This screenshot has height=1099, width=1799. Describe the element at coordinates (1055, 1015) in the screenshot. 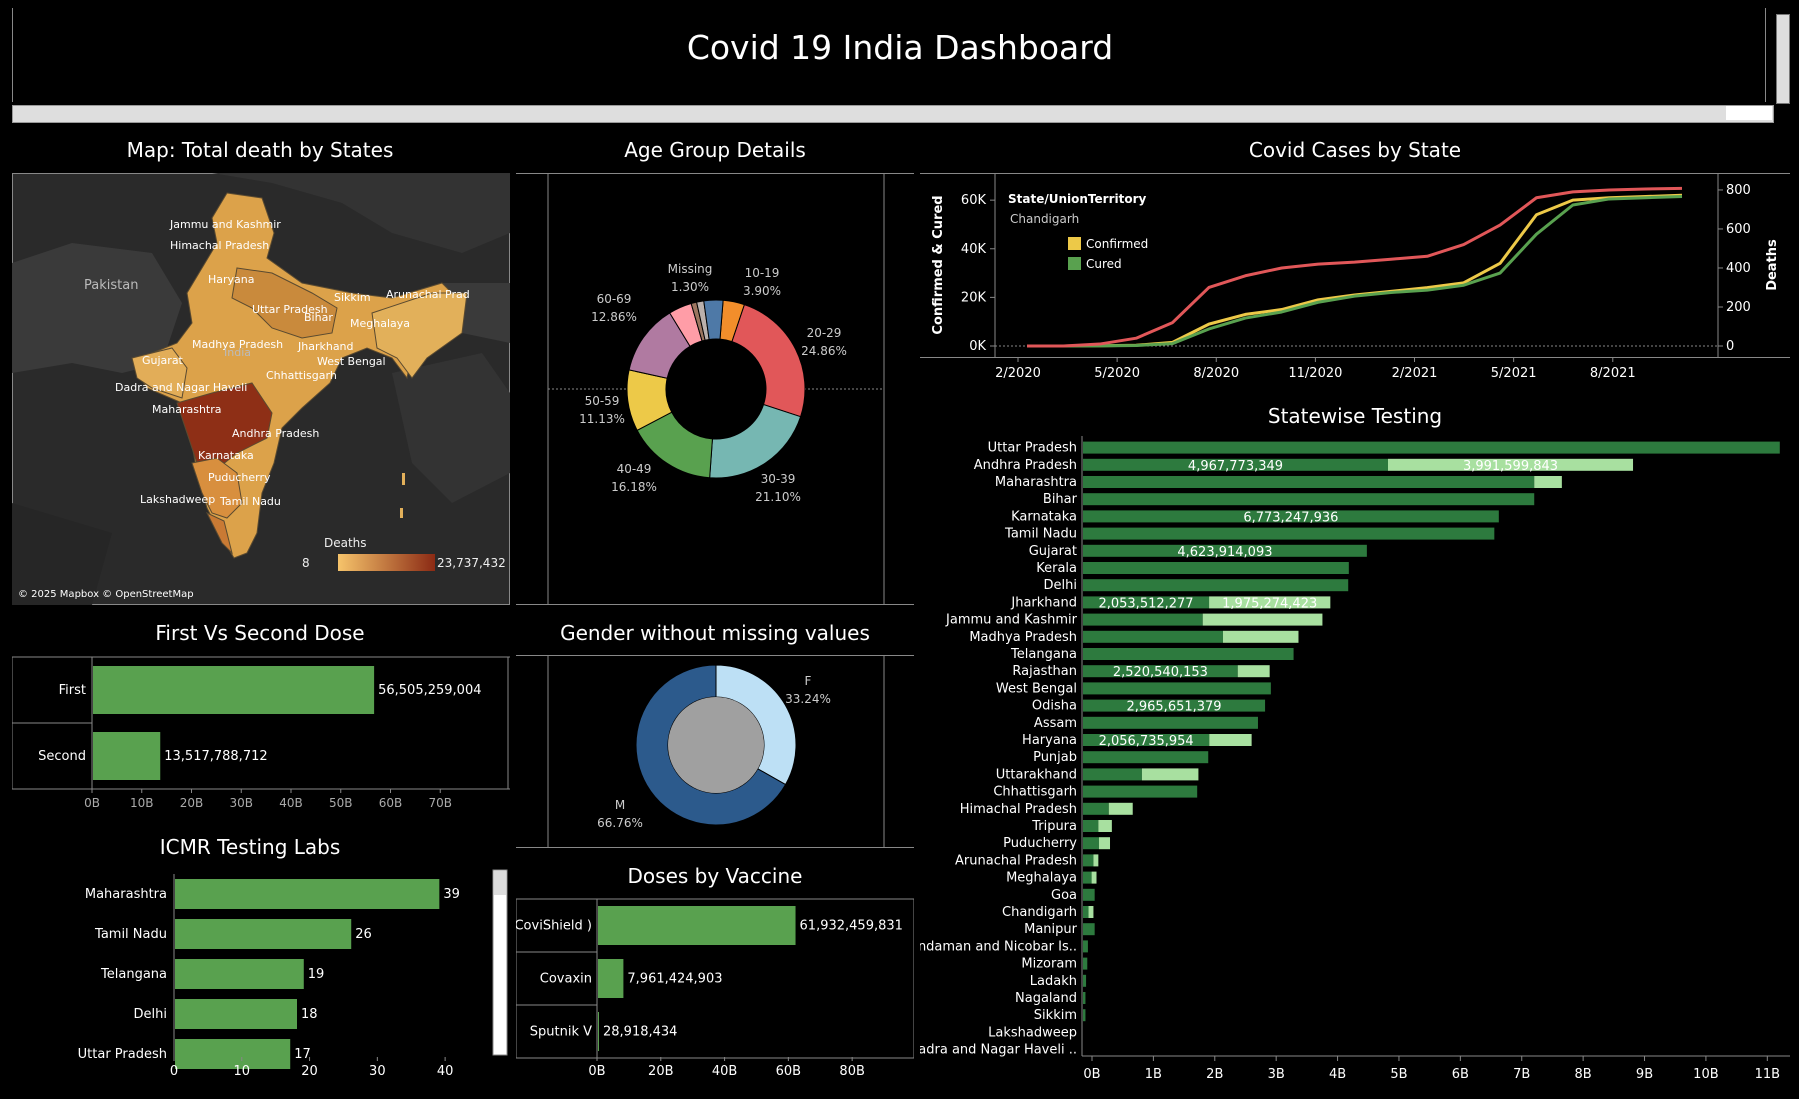

I see `state-label-sikkim: Sikkim` at that location.